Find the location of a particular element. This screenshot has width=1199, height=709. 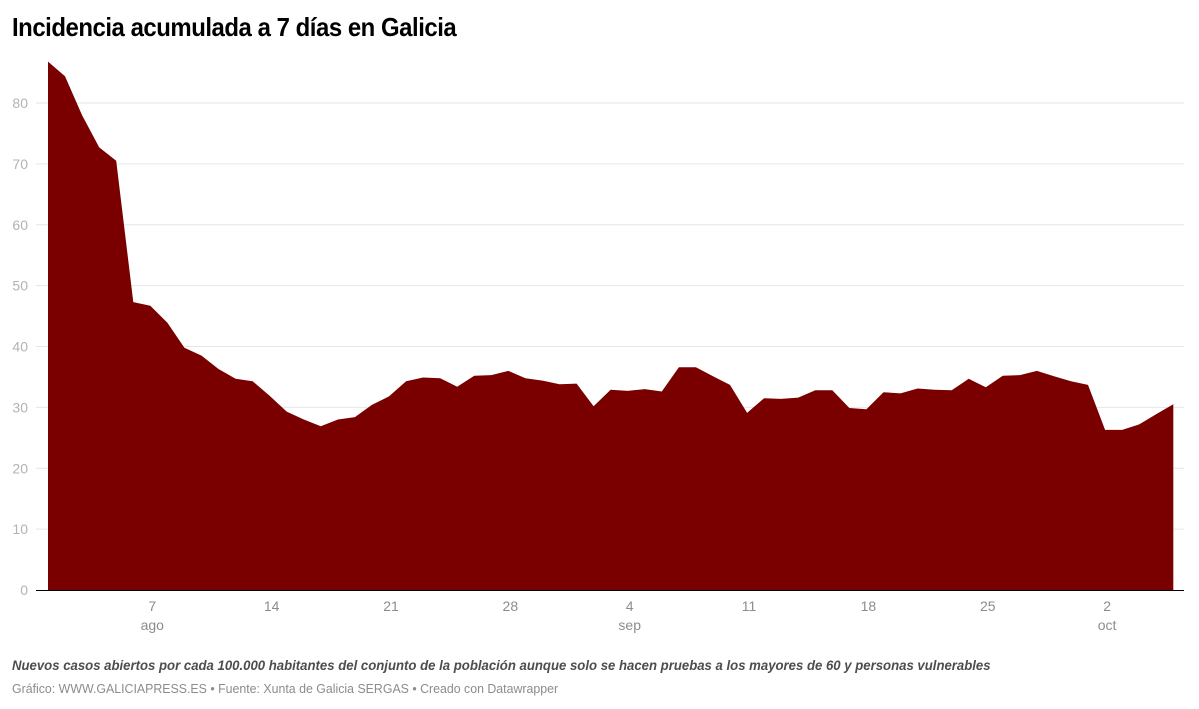

x-tick-label: 25 is located at coordinates (988, 606).